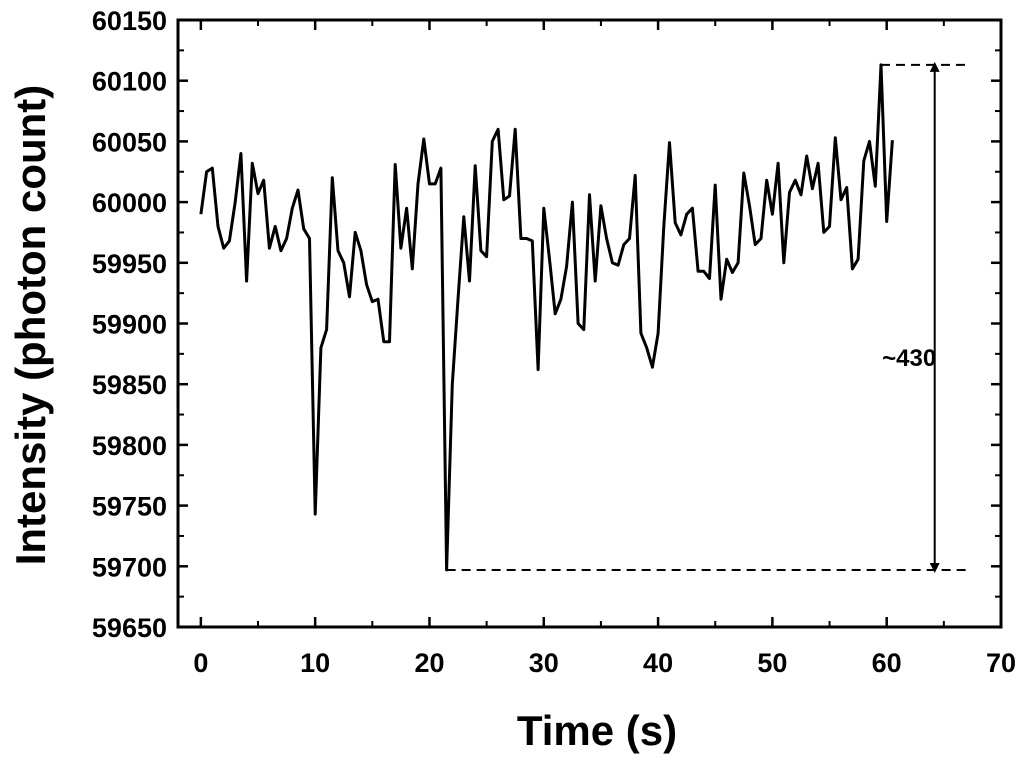 The height and width of the screenshot is (761, 1024). I want to click on x-tick-label: 40, so click(658, 663).